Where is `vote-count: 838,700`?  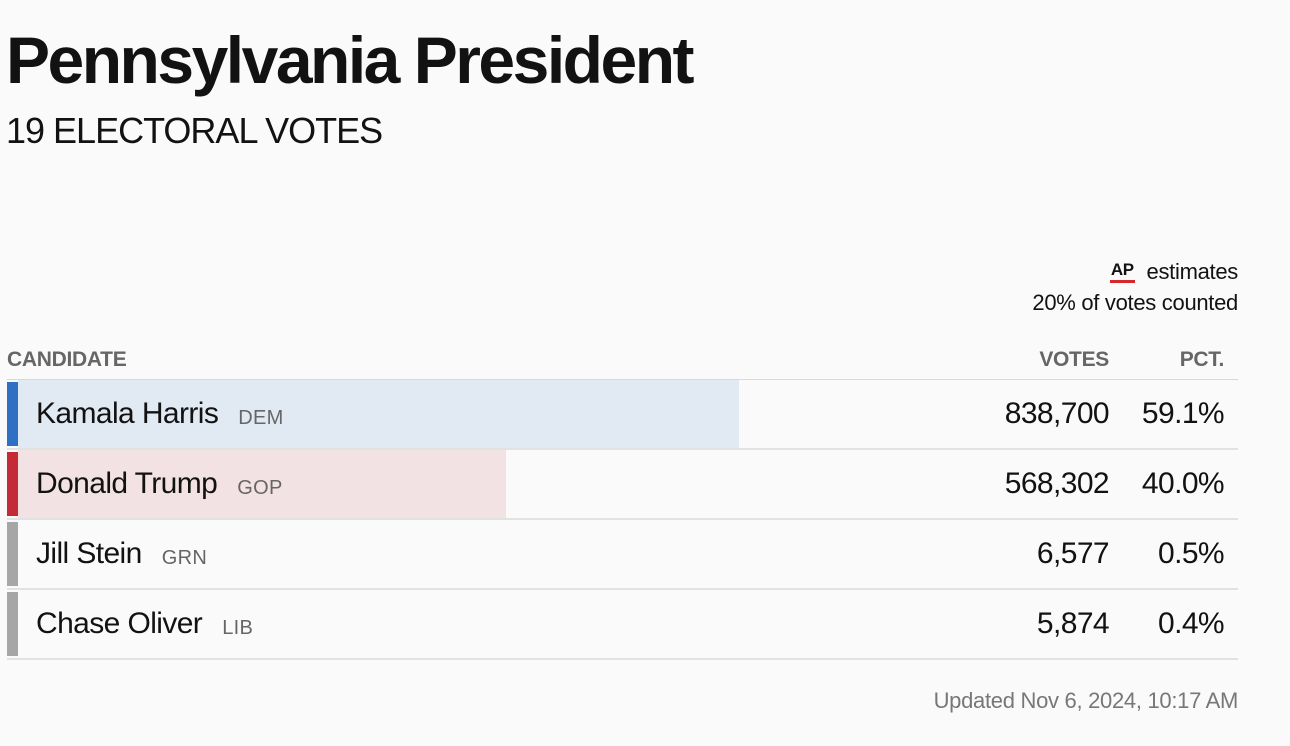
vote-count: 838,700 is located at coordinates (1057, 413).